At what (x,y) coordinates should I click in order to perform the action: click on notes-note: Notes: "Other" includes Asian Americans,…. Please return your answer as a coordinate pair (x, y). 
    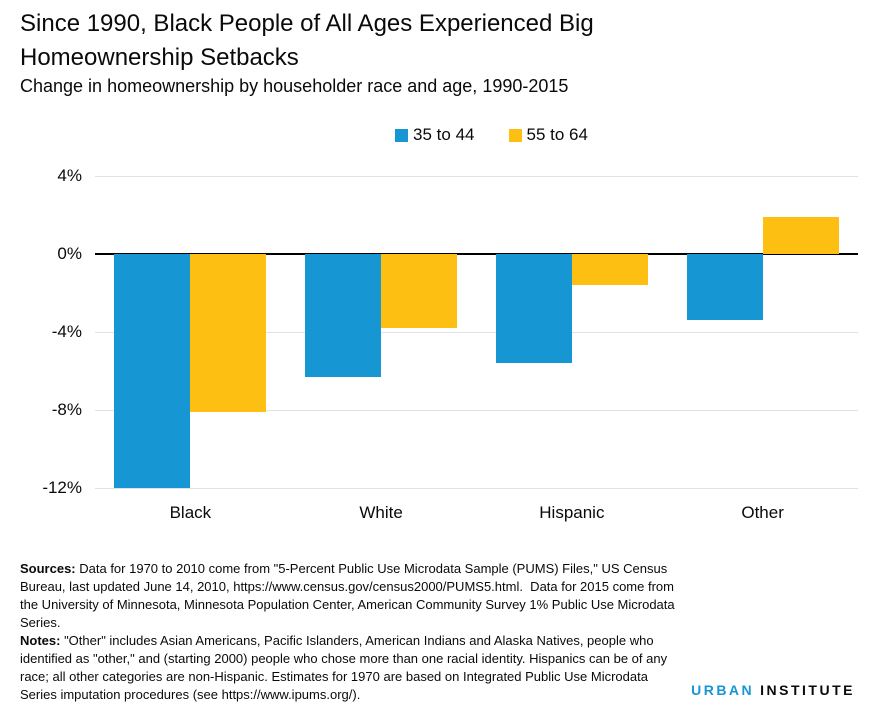
    Looking at the image, I should click on (353, 668).